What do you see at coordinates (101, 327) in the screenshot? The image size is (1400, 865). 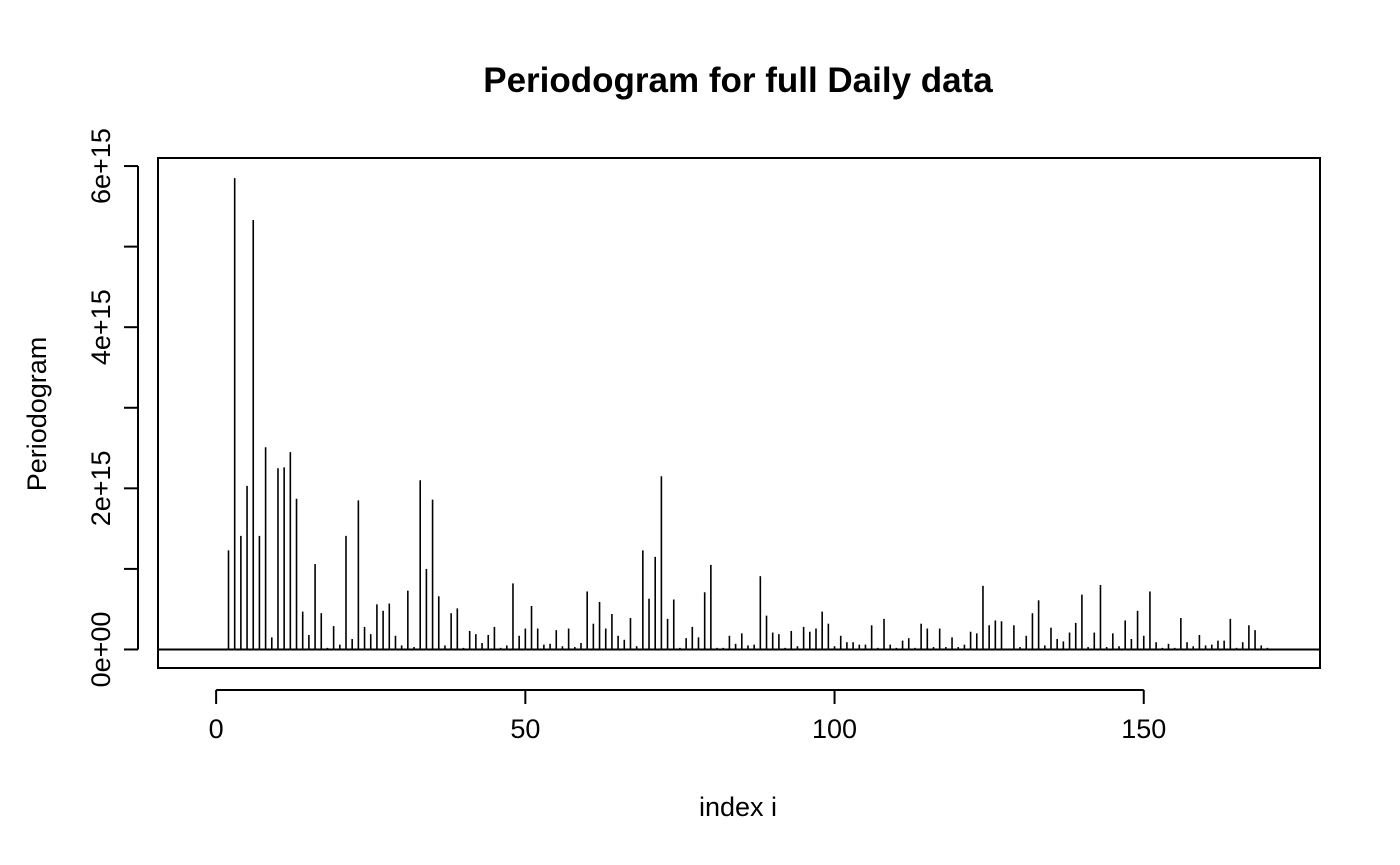 I see `y-tick-label: 4e+15` at bounding box center [101, 327].